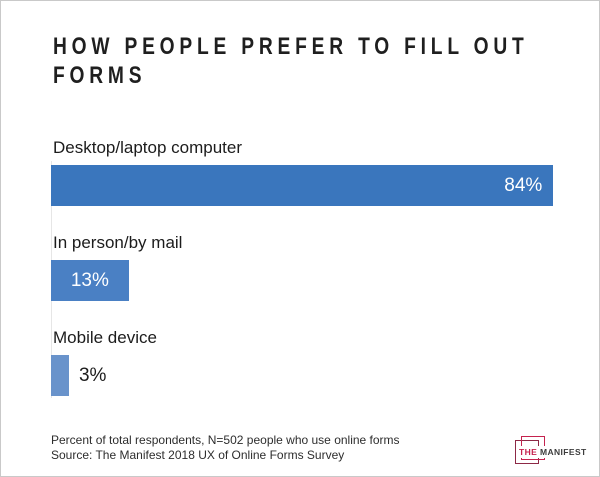  I want to click on the-manifest-logo: THE MANIFEST, so click(549, 449).